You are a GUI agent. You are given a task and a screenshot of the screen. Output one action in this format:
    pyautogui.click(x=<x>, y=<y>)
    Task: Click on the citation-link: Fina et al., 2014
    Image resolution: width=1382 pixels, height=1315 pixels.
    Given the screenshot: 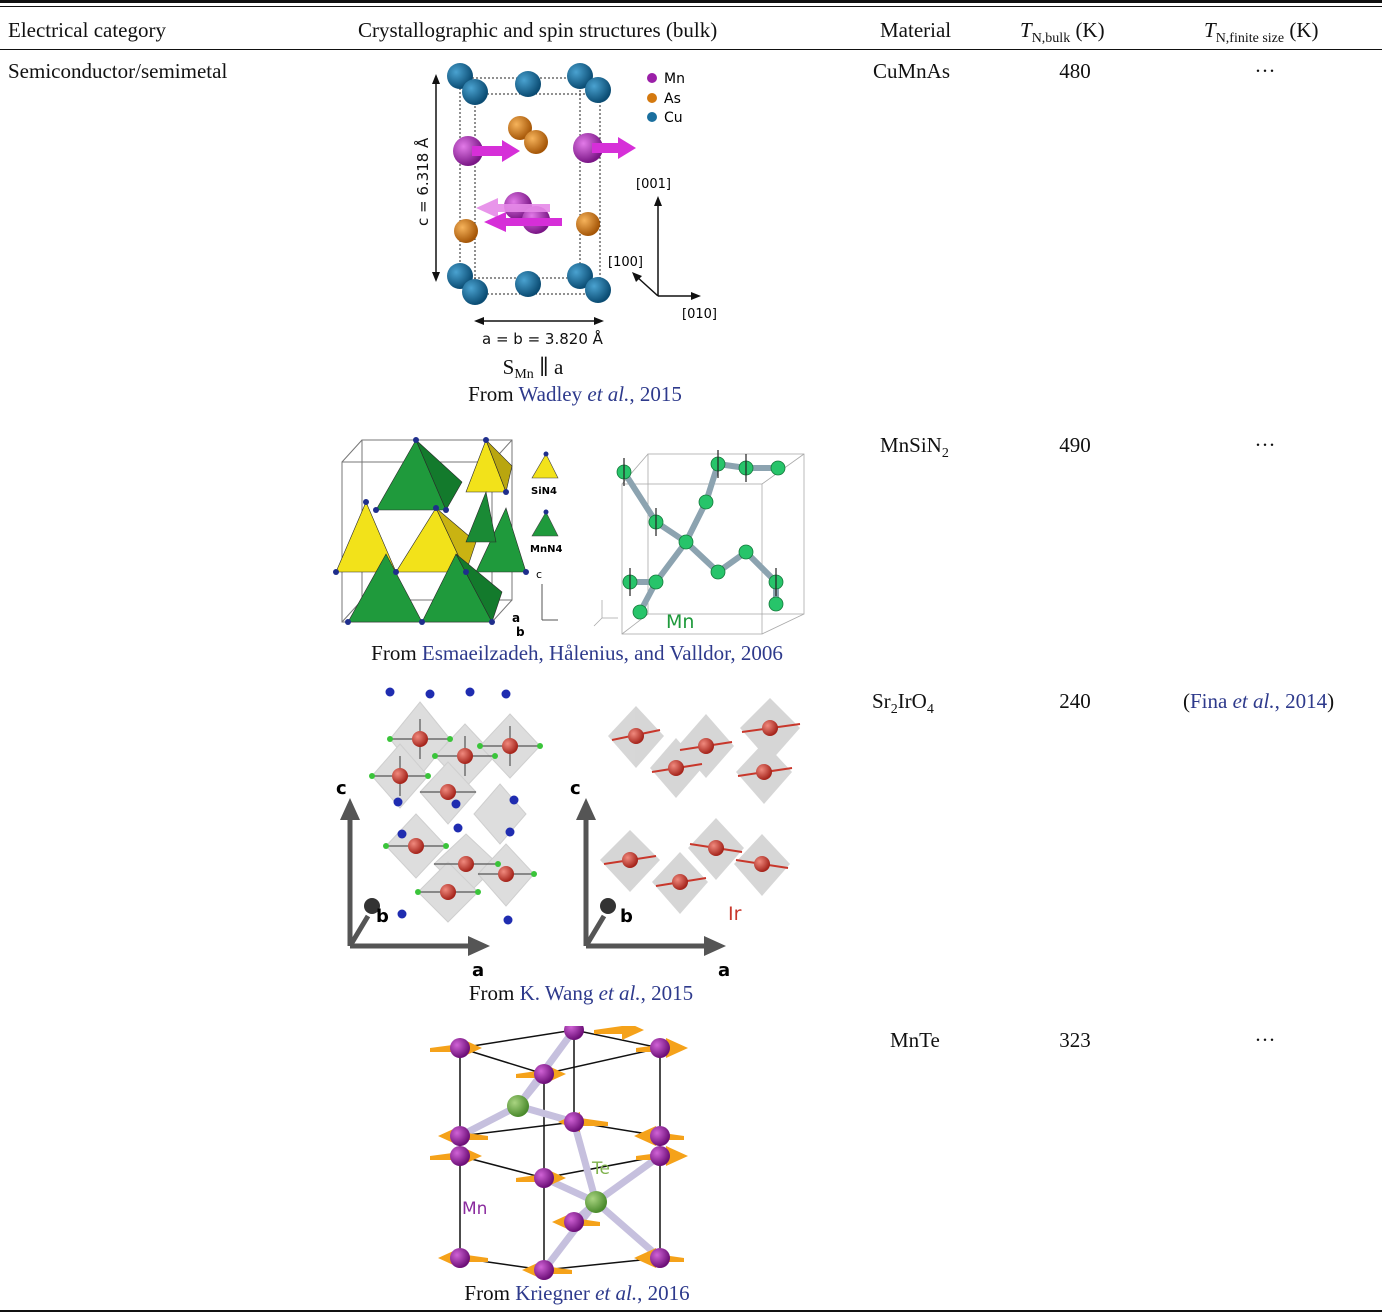 What is the action you would take?
    pyautogui.click(x=1259, y=701)
    